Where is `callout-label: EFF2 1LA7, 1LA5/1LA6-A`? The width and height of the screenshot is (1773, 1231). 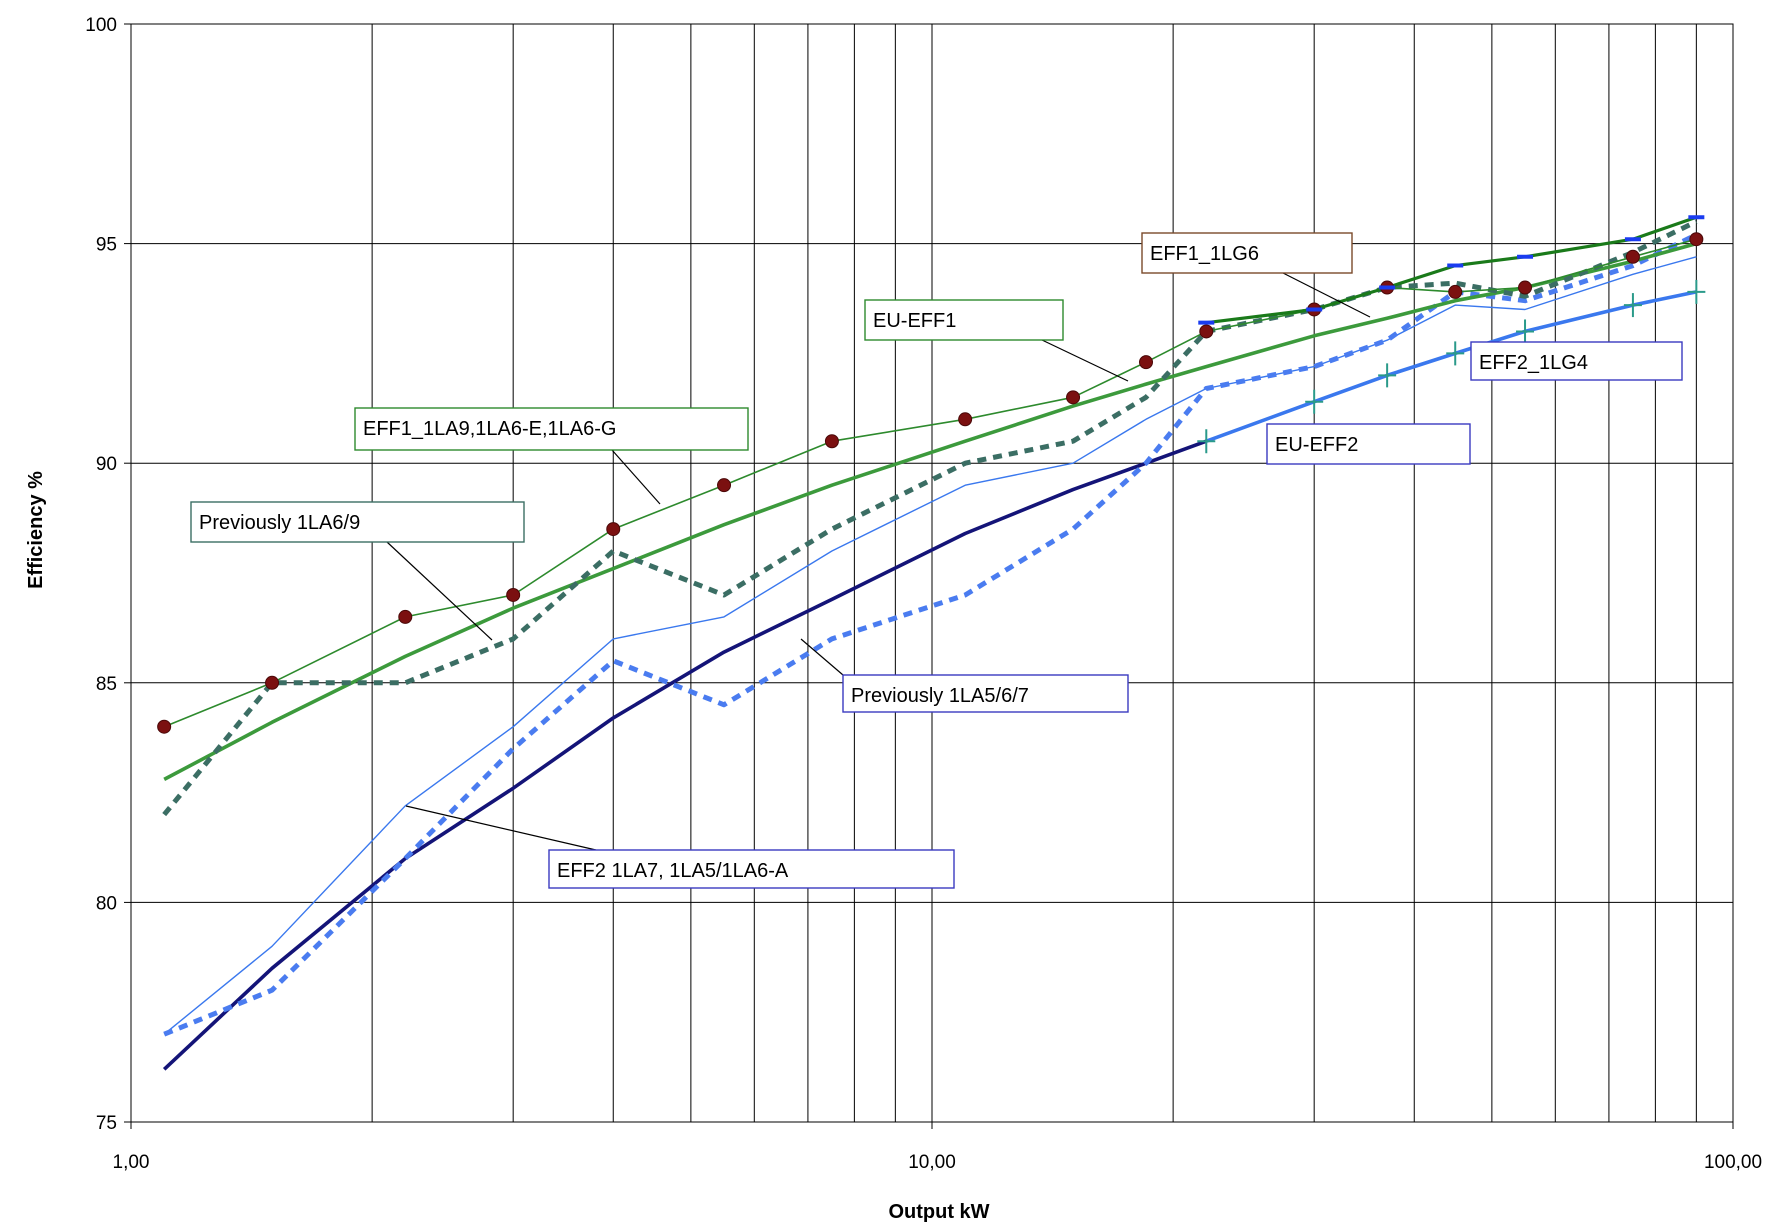 callout-label: EFF2 1LA7, 1LA5/1LA6-A is located at coordinates (673, 871).